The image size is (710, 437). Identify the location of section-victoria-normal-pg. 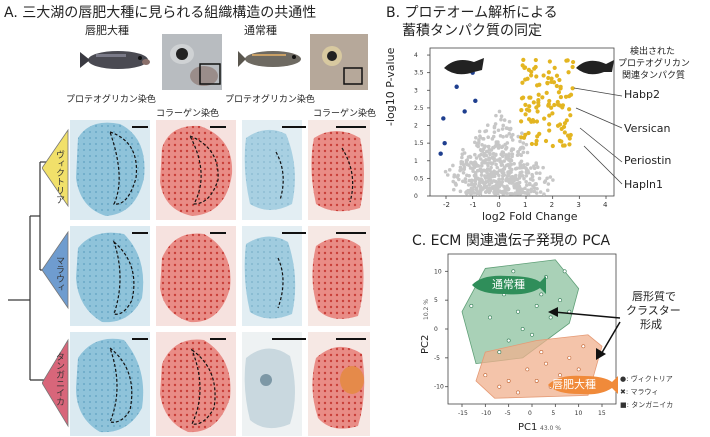
(272, 170).